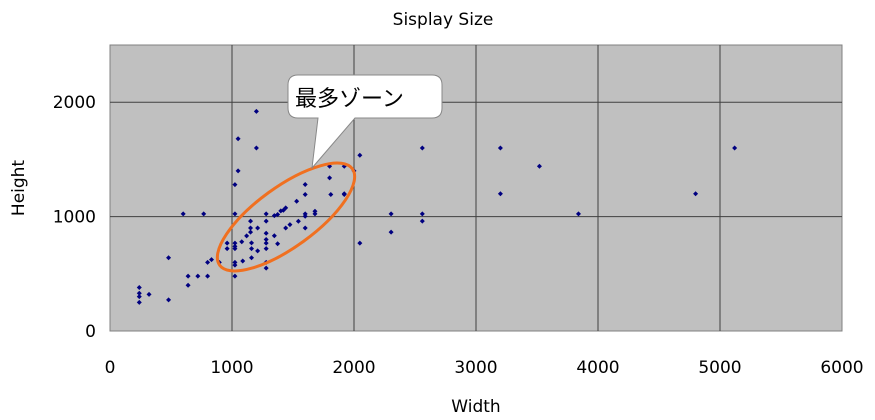  I want to click on chart-title: Sisplay Size, so click(443, 20).